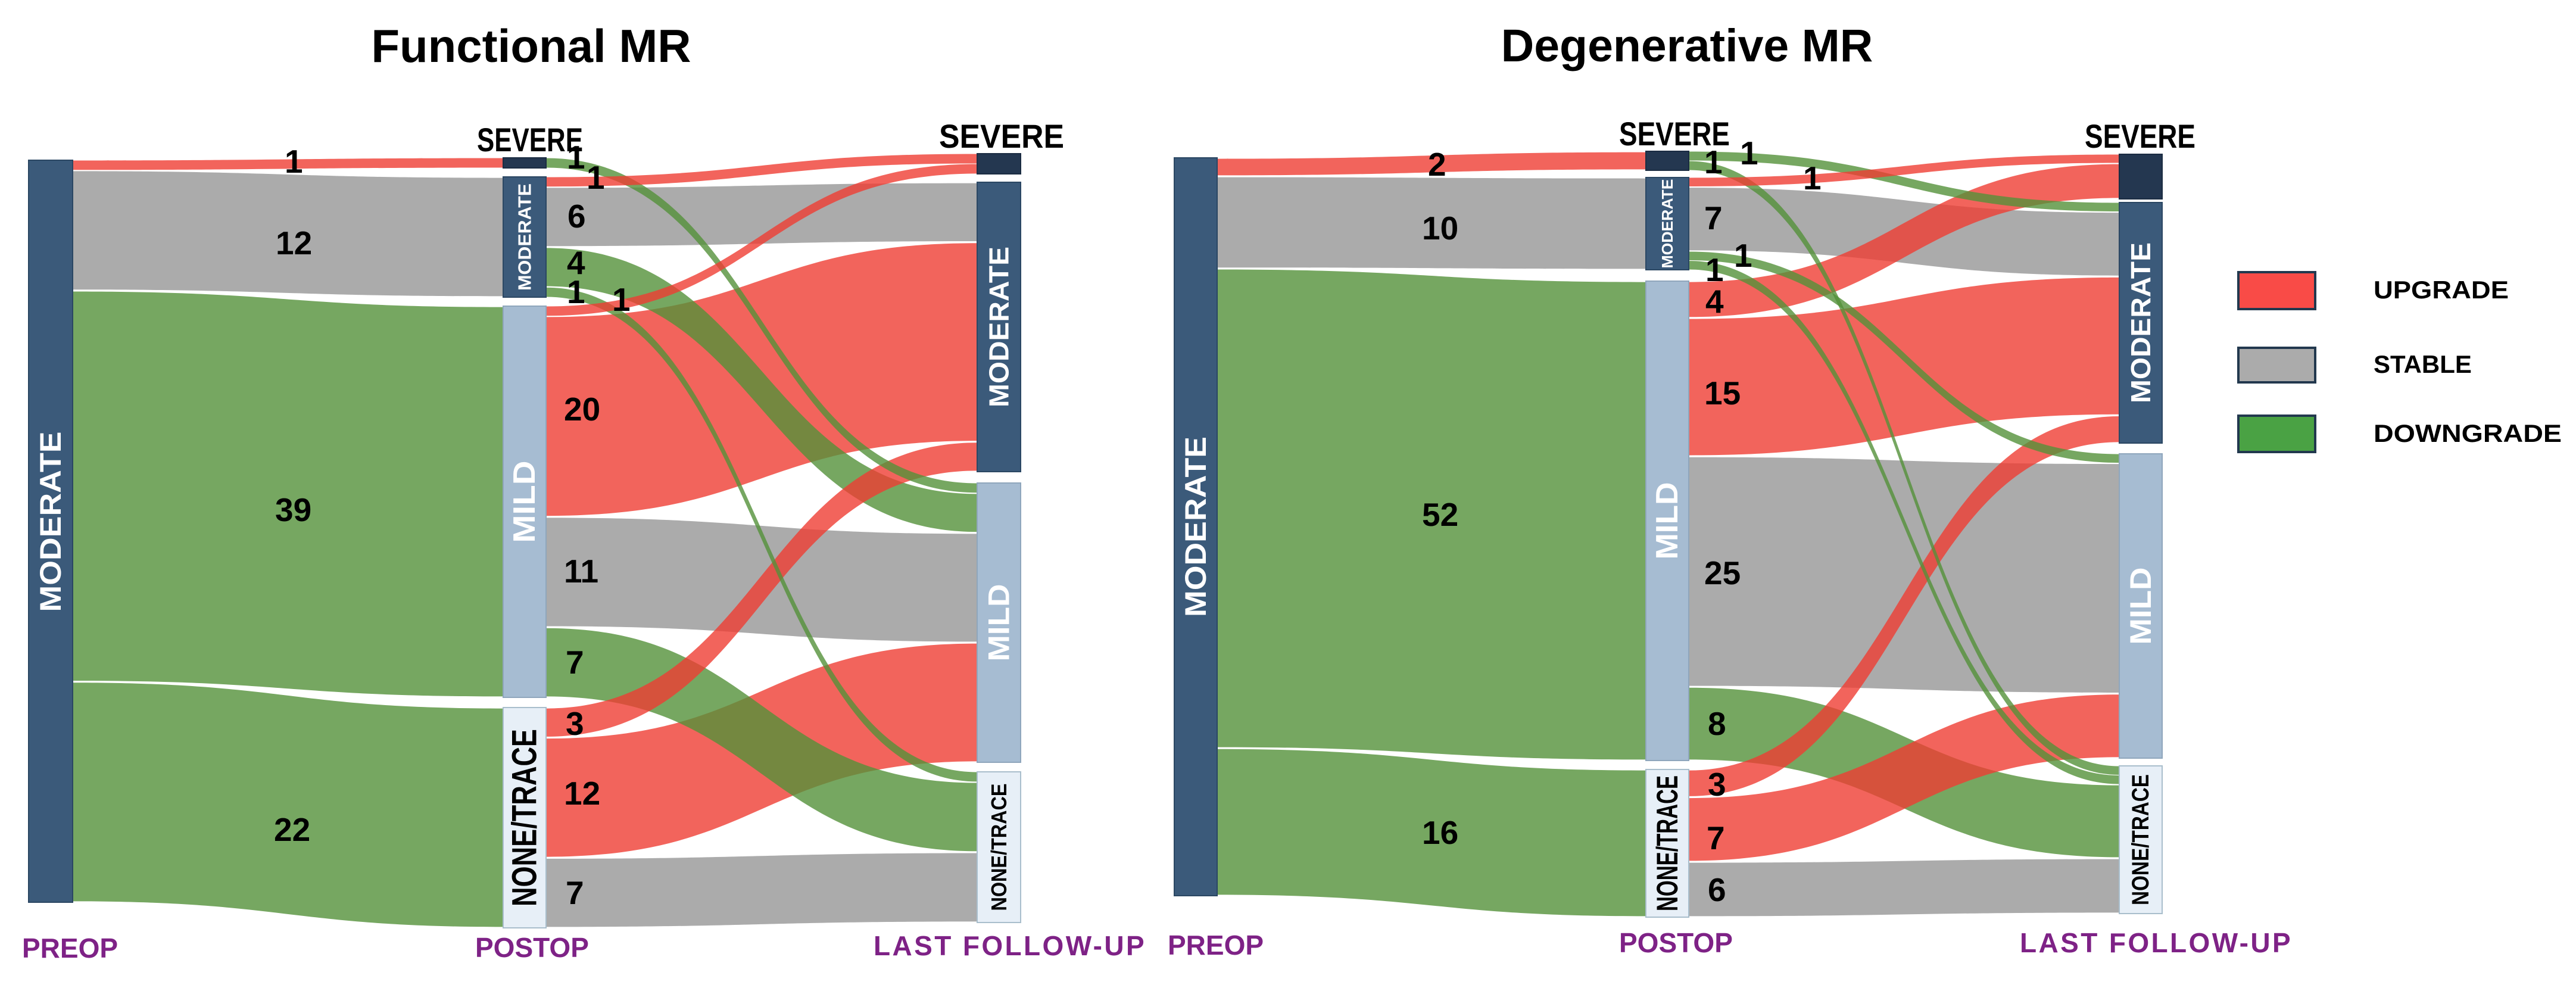 Image resolution: width=2576 pixels, height=991 pixels. I want to click on svg-text: 25, so click(1722, 572).